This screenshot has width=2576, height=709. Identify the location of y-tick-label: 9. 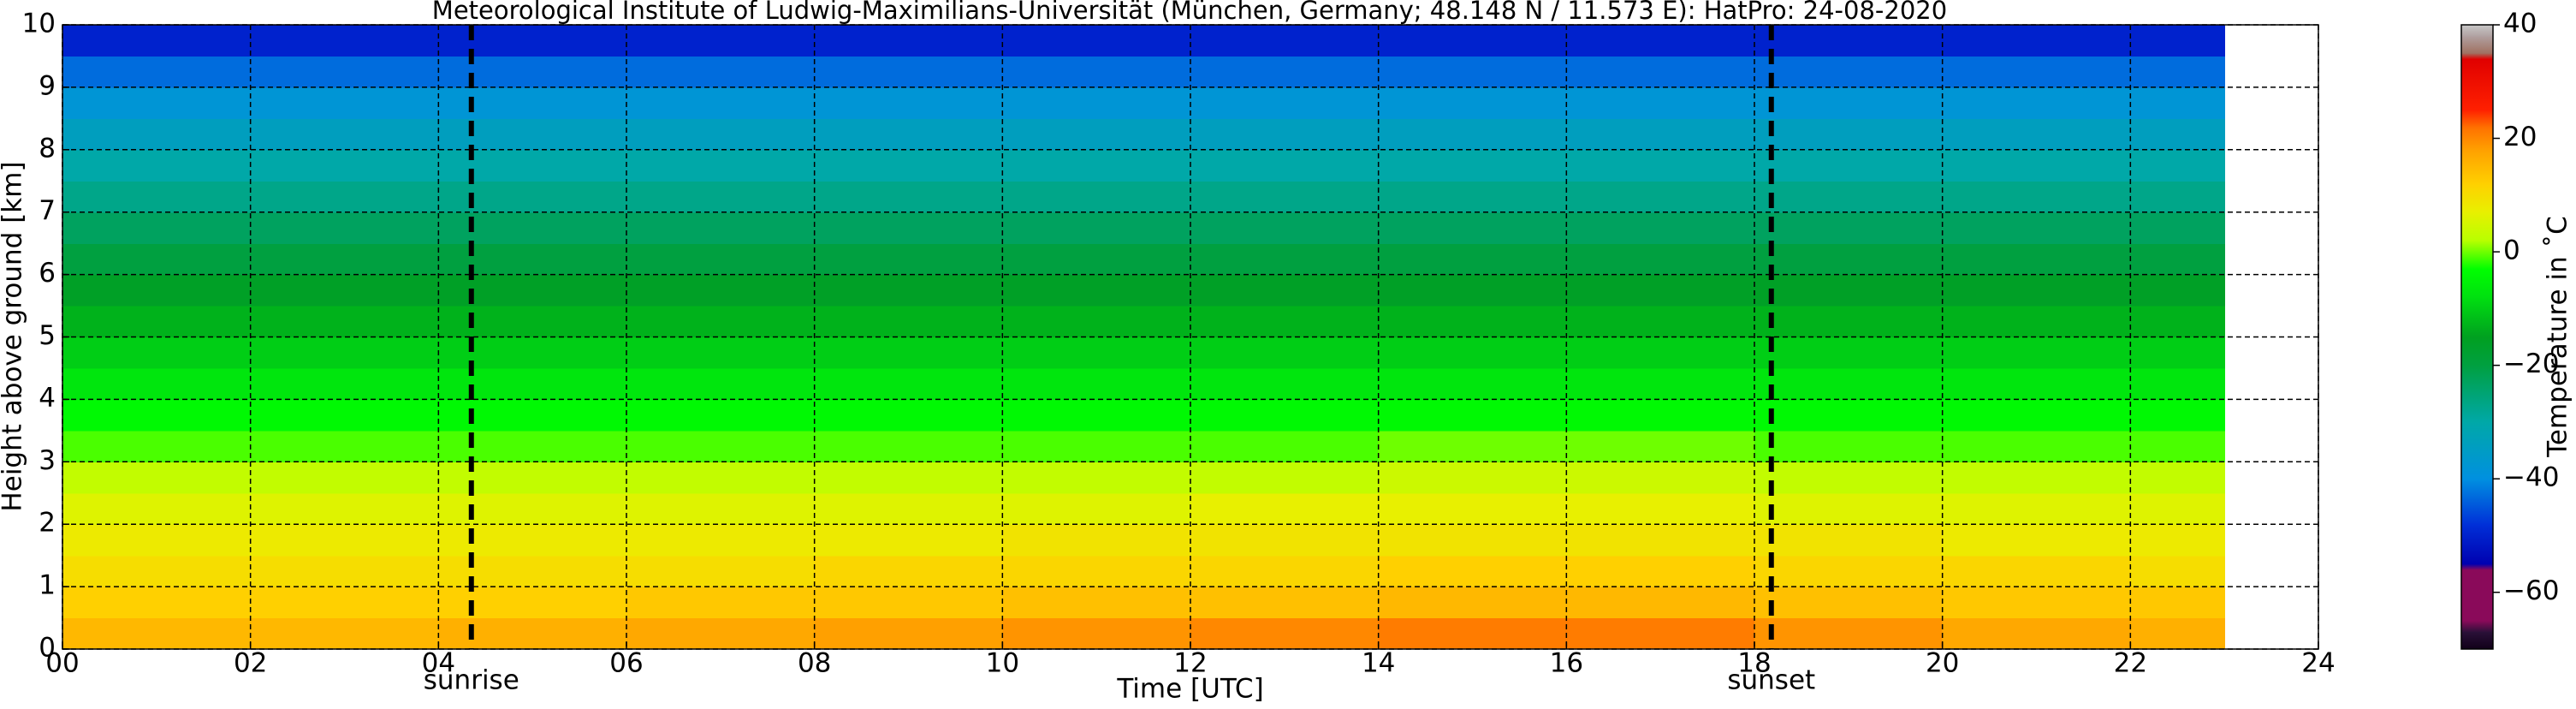
(47, 85).